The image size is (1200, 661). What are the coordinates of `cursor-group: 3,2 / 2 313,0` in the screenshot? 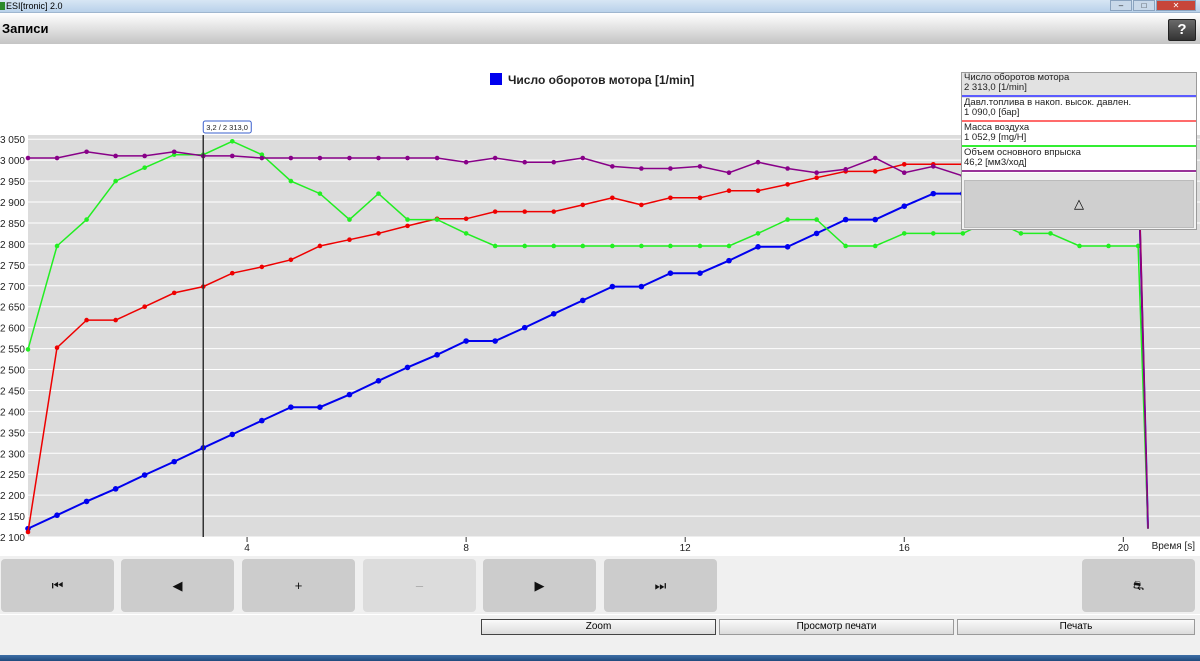 It's located at (227, 328).